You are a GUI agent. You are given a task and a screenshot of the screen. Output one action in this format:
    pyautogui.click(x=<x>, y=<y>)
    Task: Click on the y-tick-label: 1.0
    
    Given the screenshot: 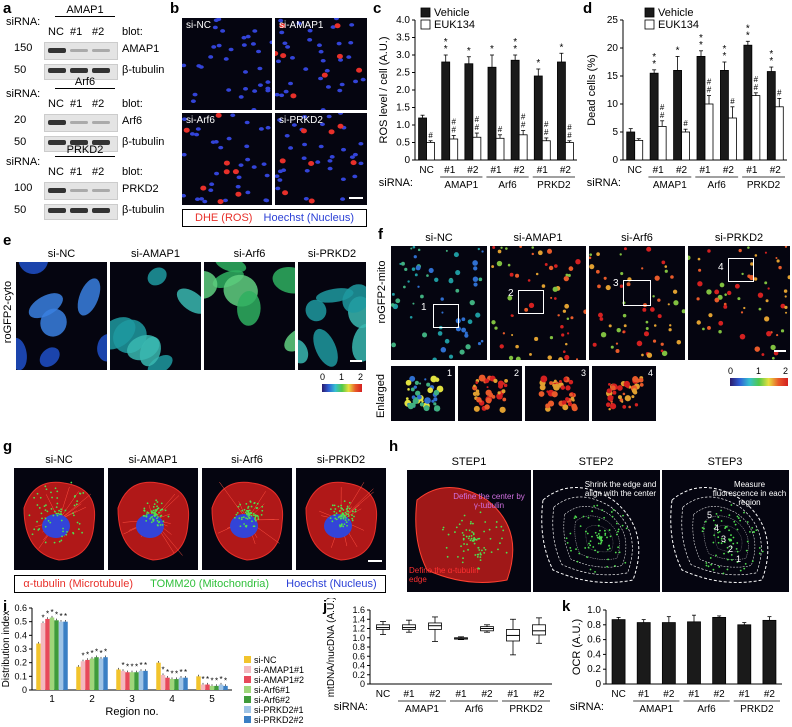 What is the action you would take?
    pyautogui.click(x=358, y=638)
    